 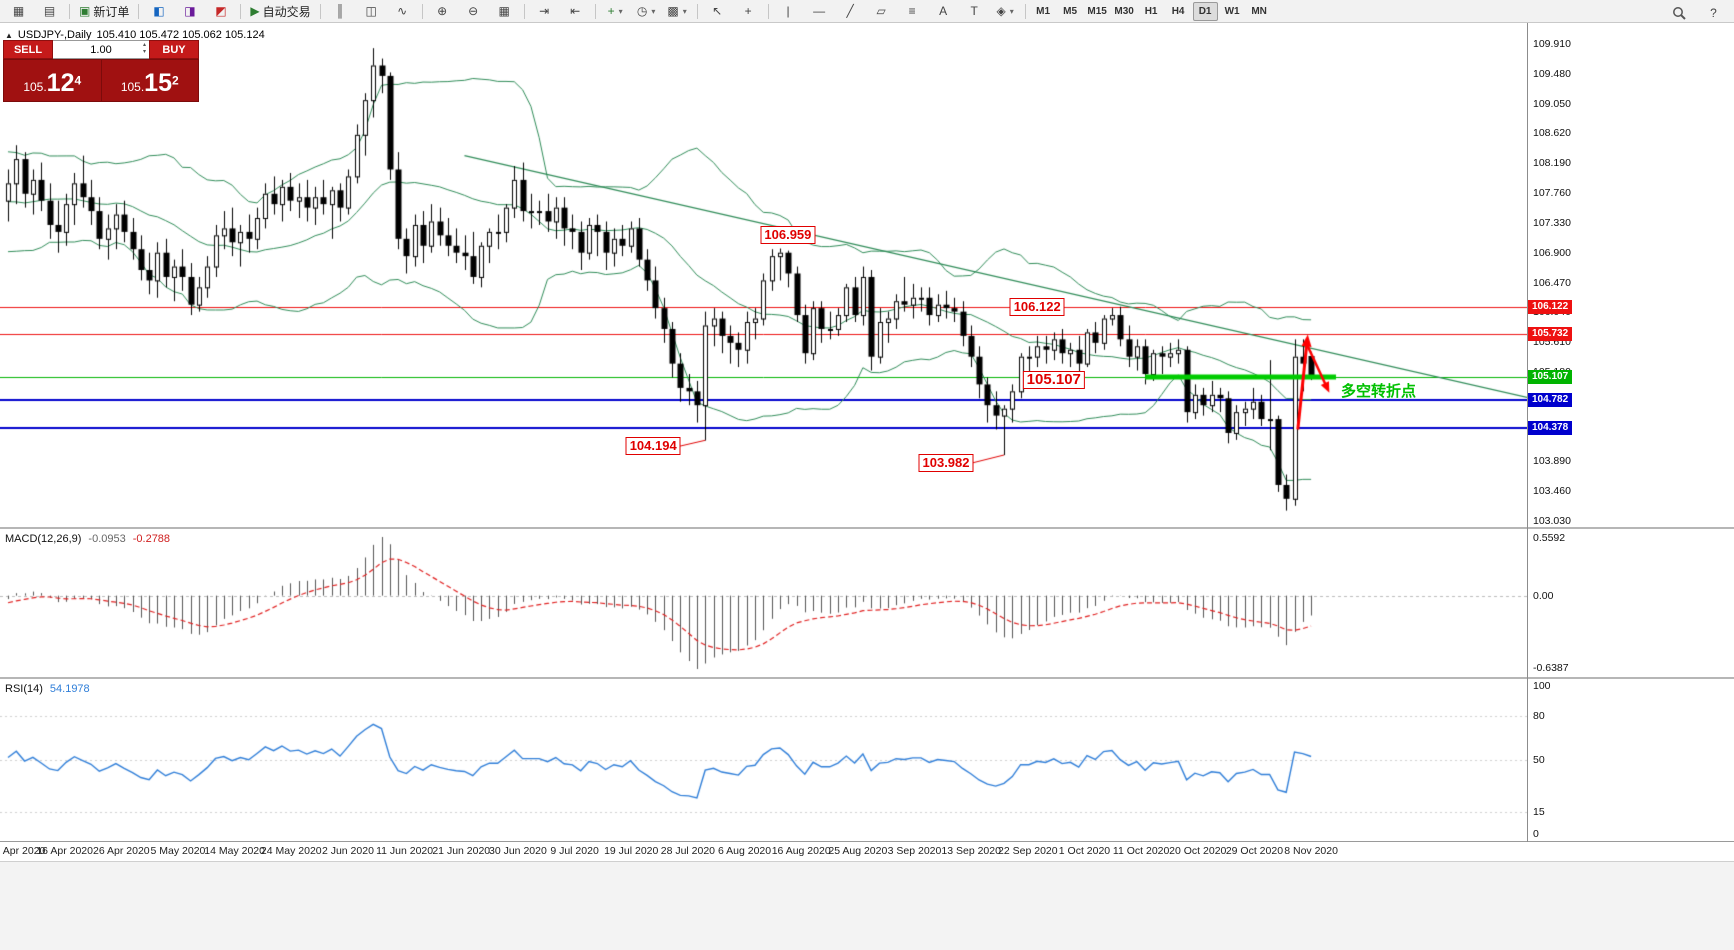 What do you see at coordinates (107, 539) in the screenshot?
I see `macd-main-value: -0.0953` at bounding box center [107, 539].